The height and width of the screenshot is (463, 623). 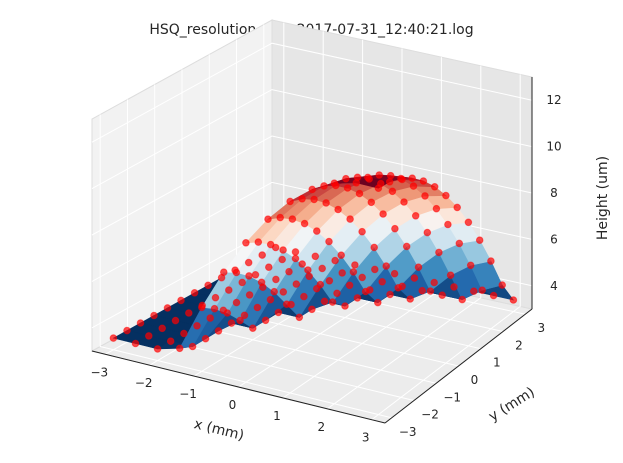 I want to click on y-tick-label: 3, so click(x=541, y=328).